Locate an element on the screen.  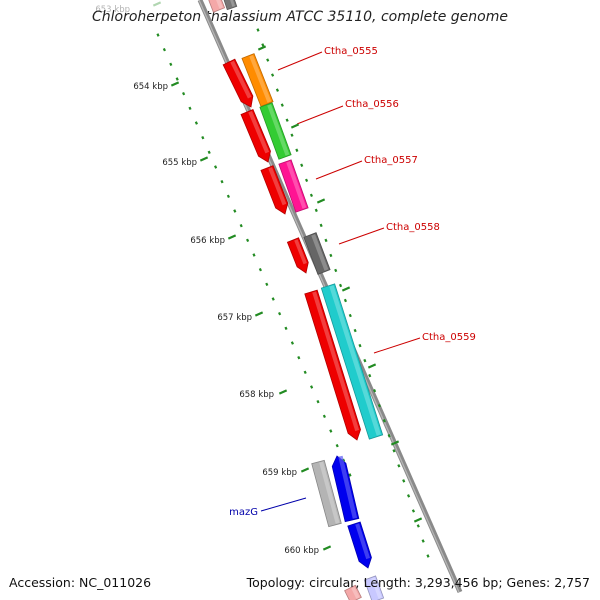
cds-feature-12-shade is located at coordinates (329, 492).